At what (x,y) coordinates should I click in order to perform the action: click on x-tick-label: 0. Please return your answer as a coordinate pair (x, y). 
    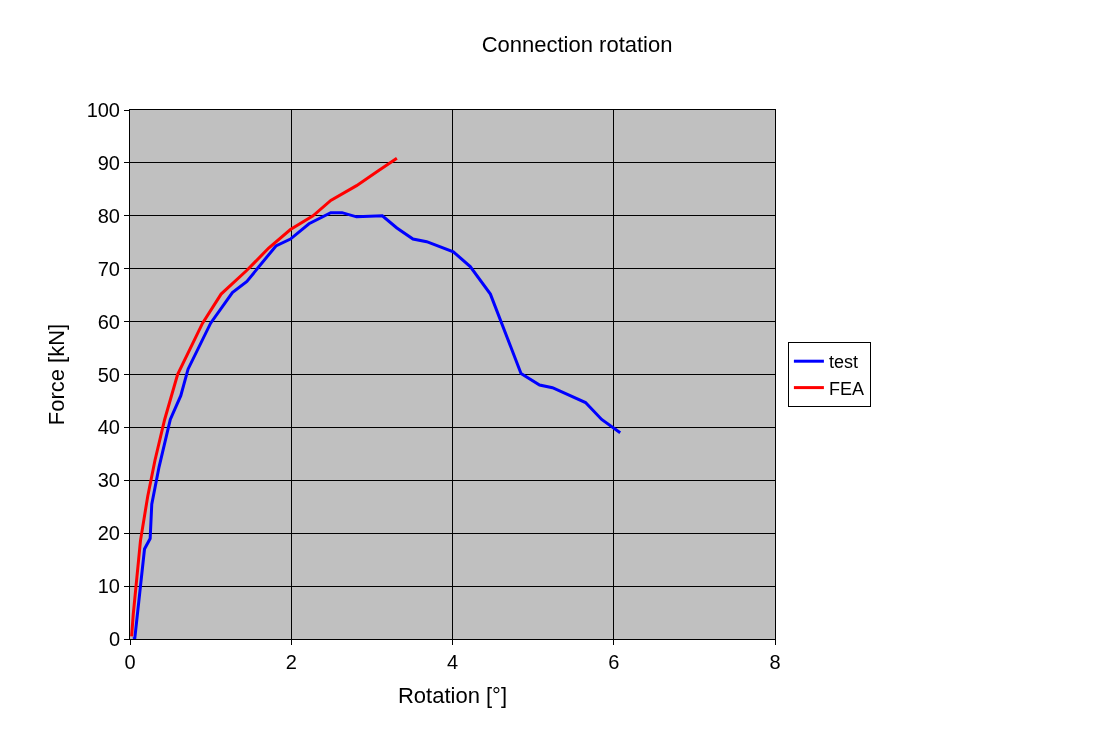
    Looking at the image, I should click on (130, 662).